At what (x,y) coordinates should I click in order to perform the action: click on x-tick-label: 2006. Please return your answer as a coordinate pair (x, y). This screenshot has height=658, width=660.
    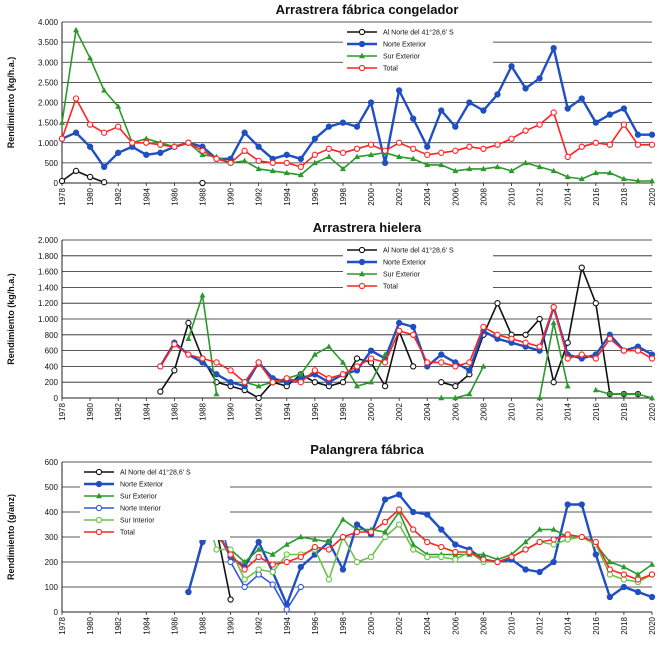
    Looking at the image, I should click on (455, 411).